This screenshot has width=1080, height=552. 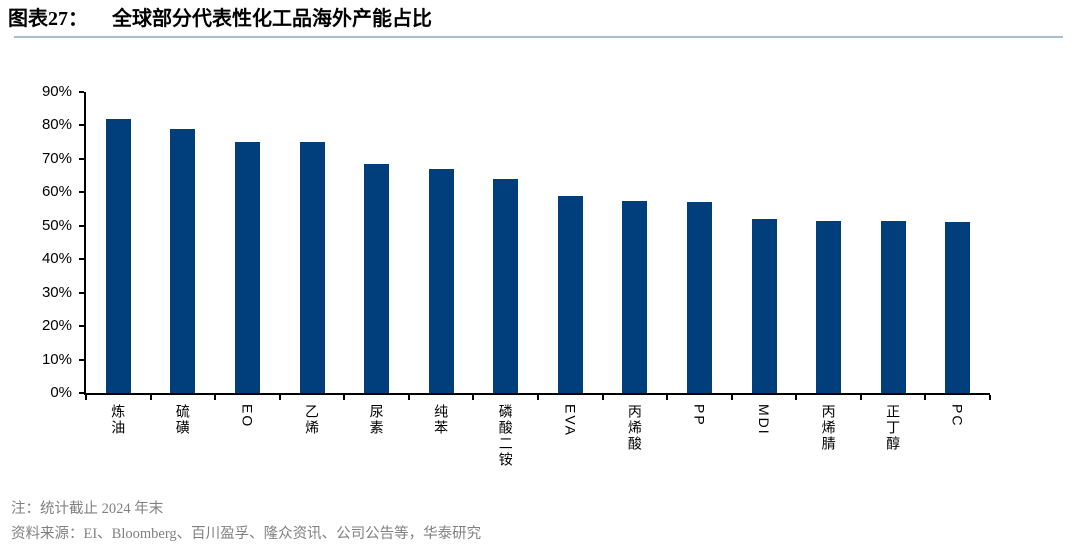 I want to click on x-category-label: EO, so click(x=247, y=416).